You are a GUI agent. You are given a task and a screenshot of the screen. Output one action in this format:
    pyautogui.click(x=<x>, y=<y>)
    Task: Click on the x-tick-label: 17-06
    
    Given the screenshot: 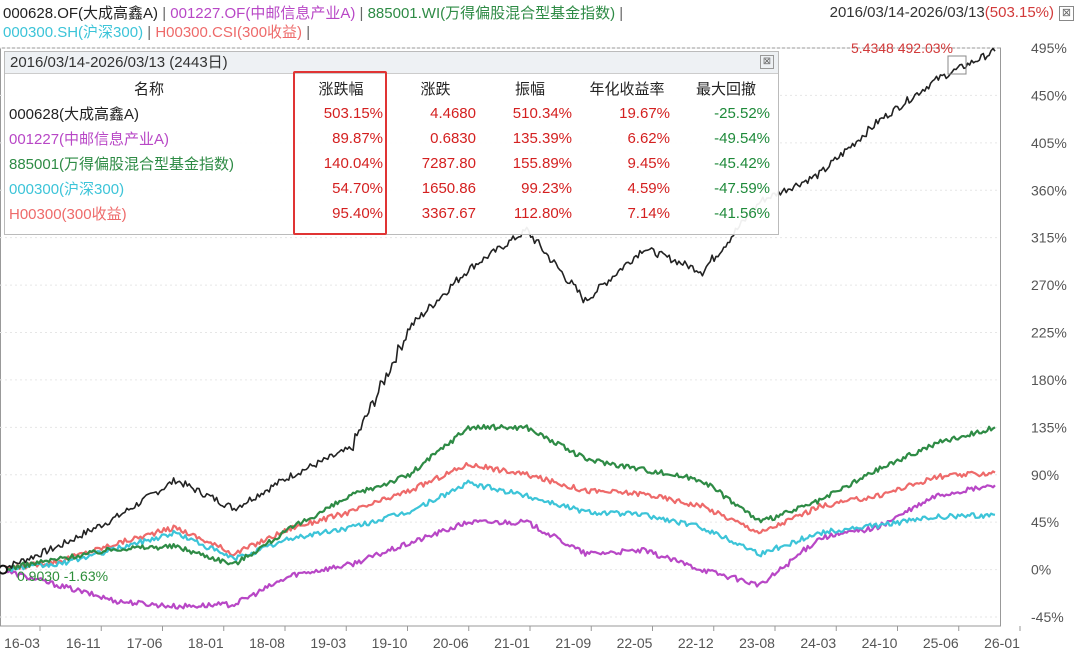 What is the action you would take?
    pyautogui.click(x=145, y=643)
    